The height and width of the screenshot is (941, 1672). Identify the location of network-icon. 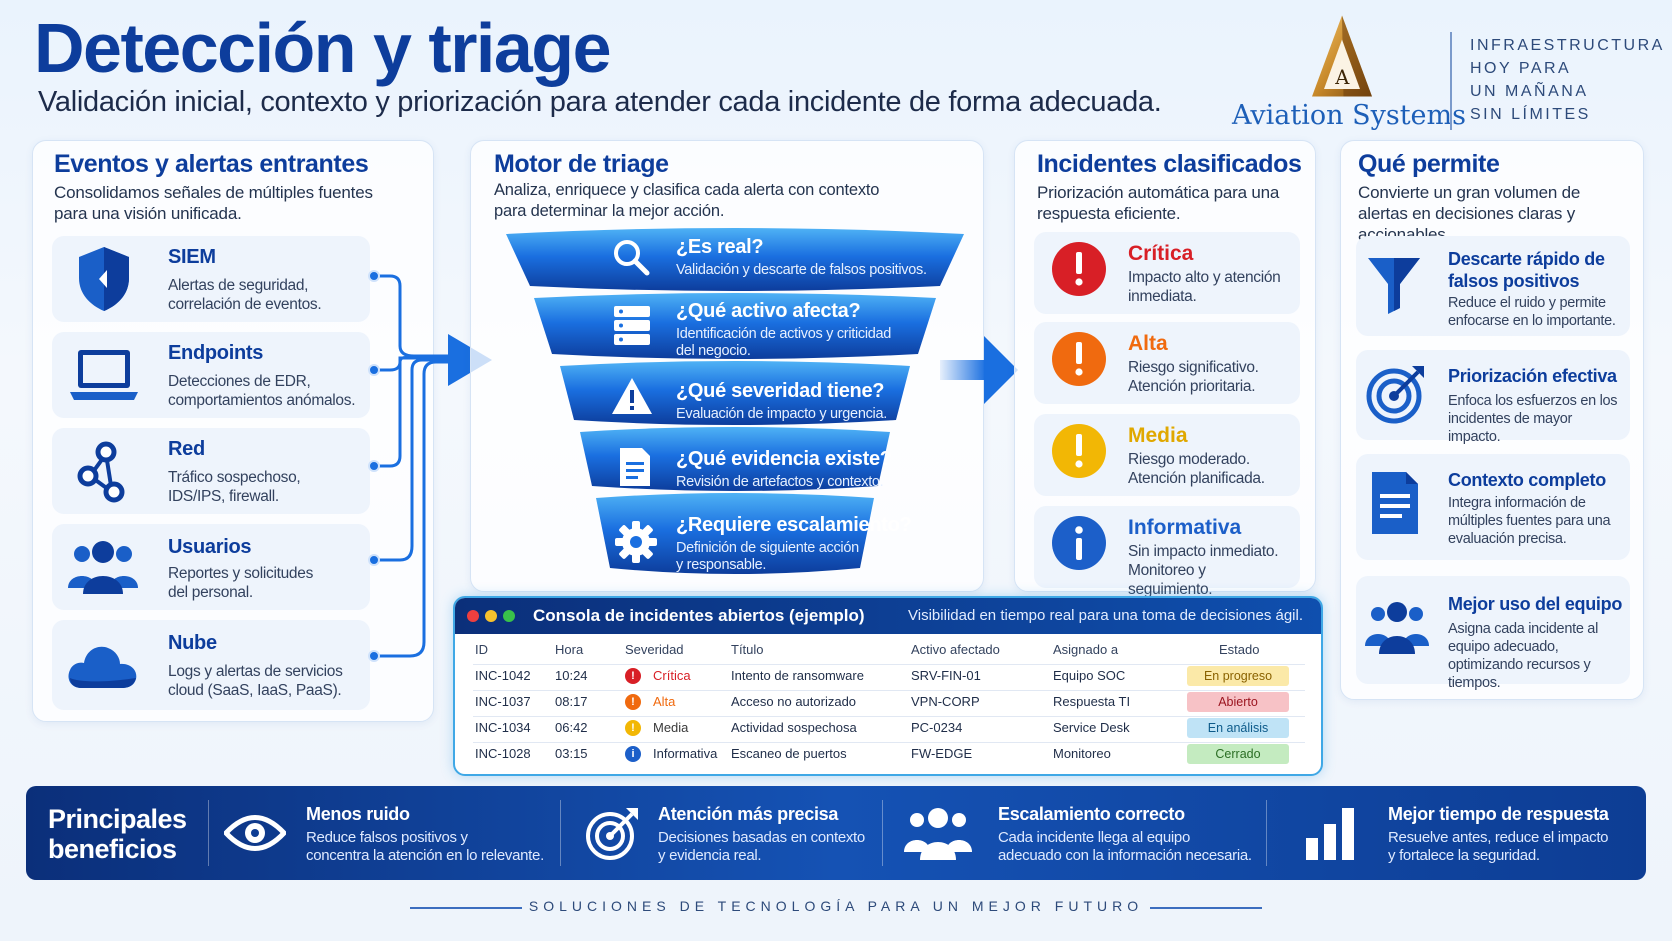
(101, 472).